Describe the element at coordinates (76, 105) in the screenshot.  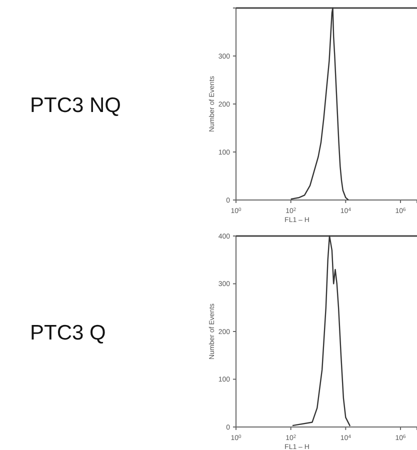
I see `text: PTC3 NQ` at that location.